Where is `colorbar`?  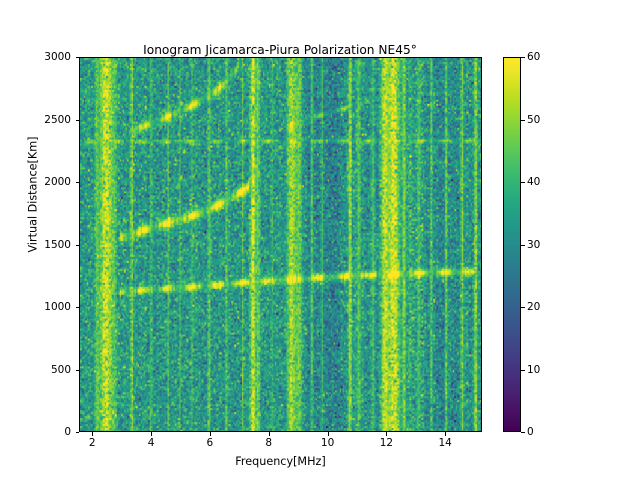
colorbar is located at coordinates (512, 244).